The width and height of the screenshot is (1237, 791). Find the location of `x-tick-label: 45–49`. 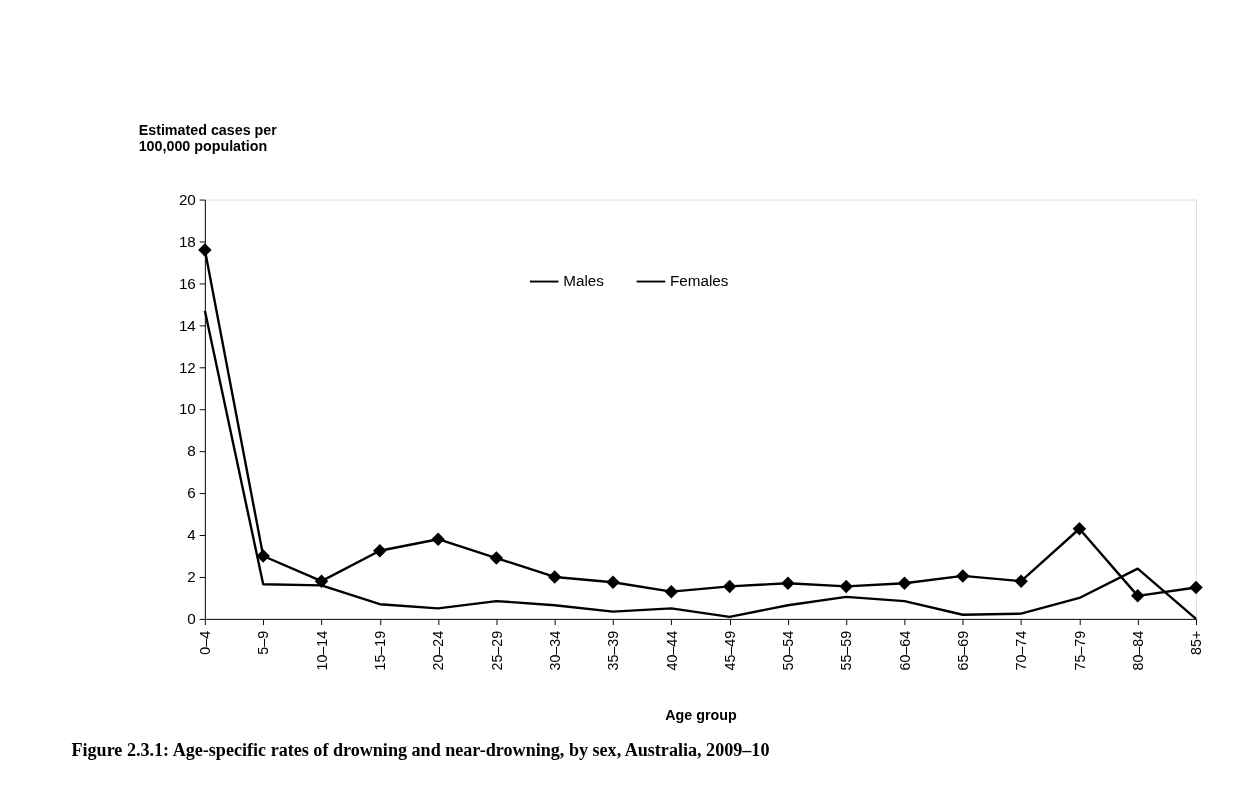

x-tick-label: 45–49 is located at coordinates (729, 650).